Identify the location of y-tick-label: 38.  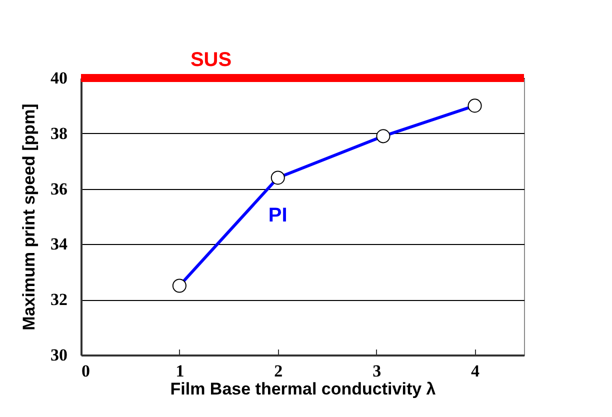
(59, 133).